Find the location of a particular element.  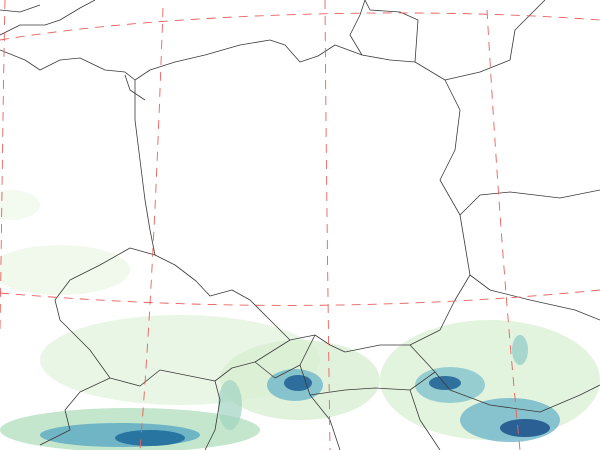

austria-border is located at coordinates (130, 413).